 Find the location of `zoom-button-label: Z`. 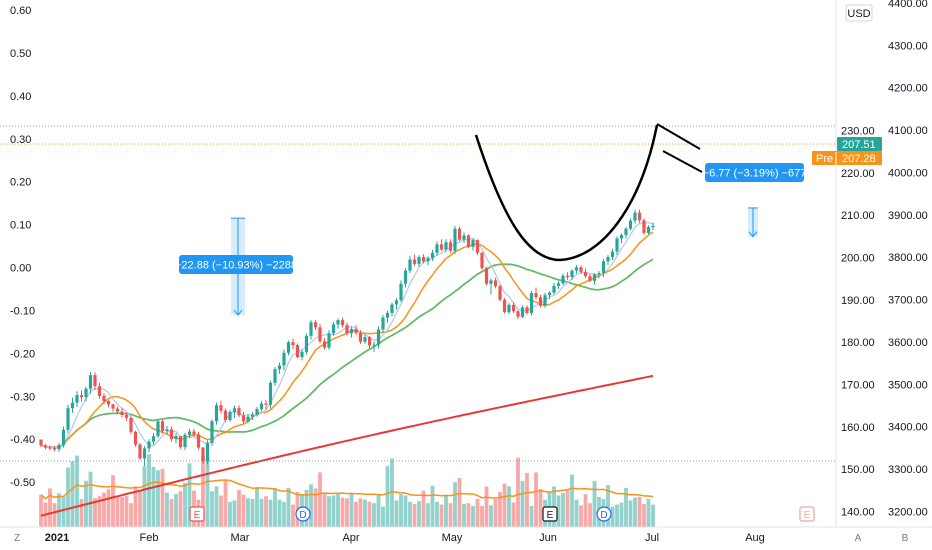

zoom-button-label: Z is located at coordinates (17, 538).